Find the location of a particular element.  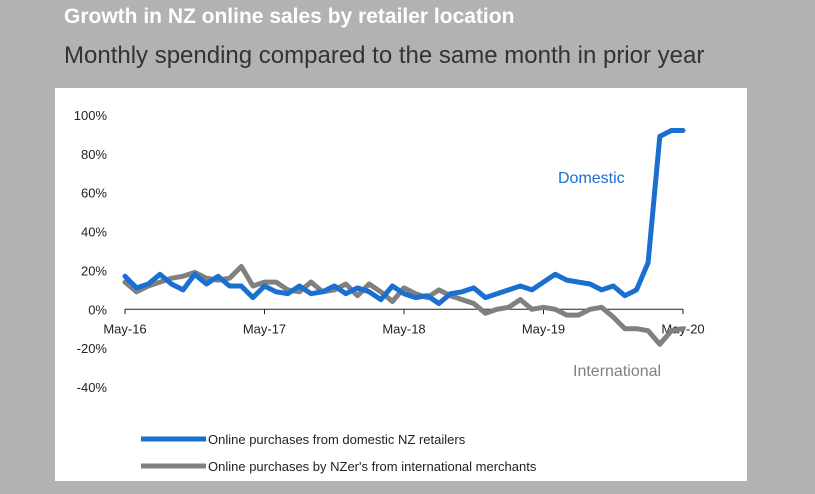

x-tick-label: May-16 is located at coordinates (124, 328).